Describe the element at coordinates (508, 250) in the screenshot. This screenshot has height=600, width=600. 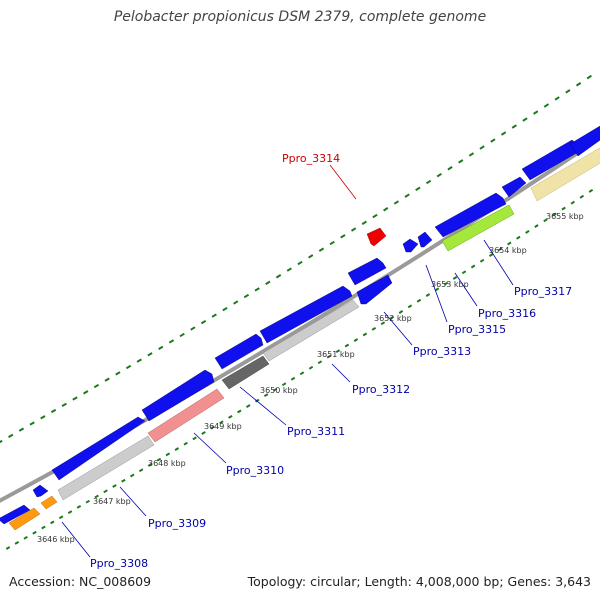
I see `kbp-tick-label: 3654 kbp` at that location.